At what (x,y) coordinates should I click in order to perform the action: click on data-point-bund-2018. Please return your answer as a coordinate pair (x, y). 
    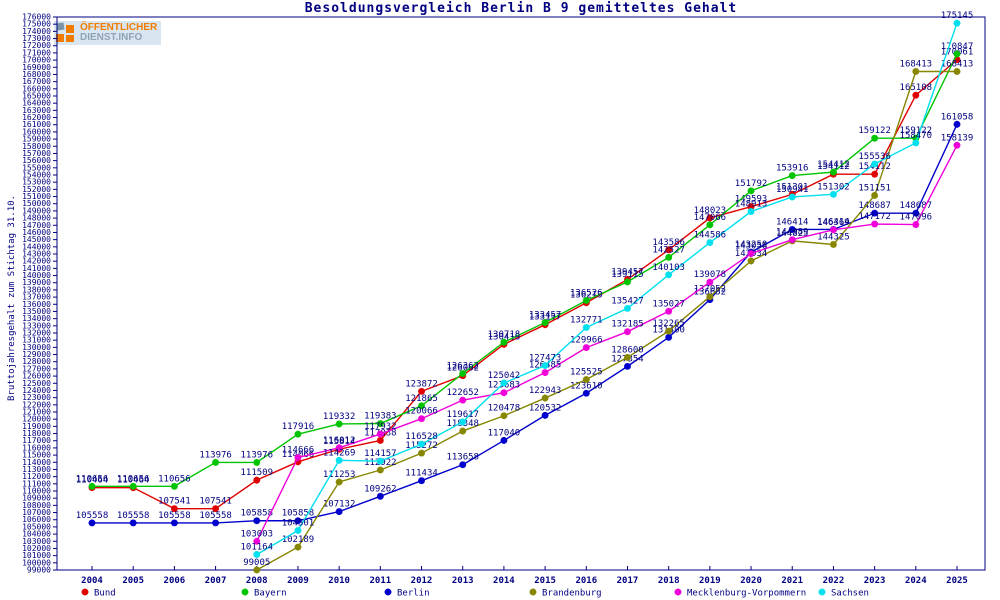
    Looking at the image, I should click on (669, 250).